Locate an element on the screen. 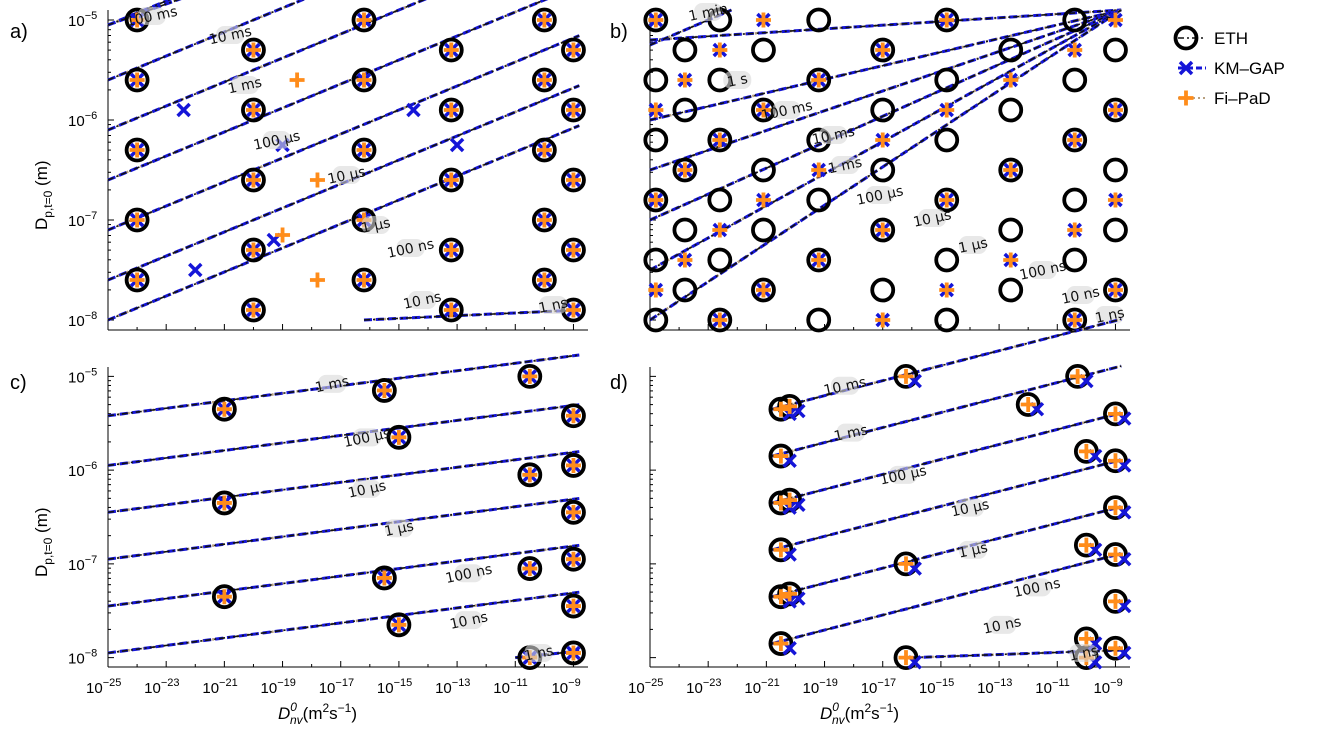  x-tick-label: 10−11 is located at coordinates (1052, 687).